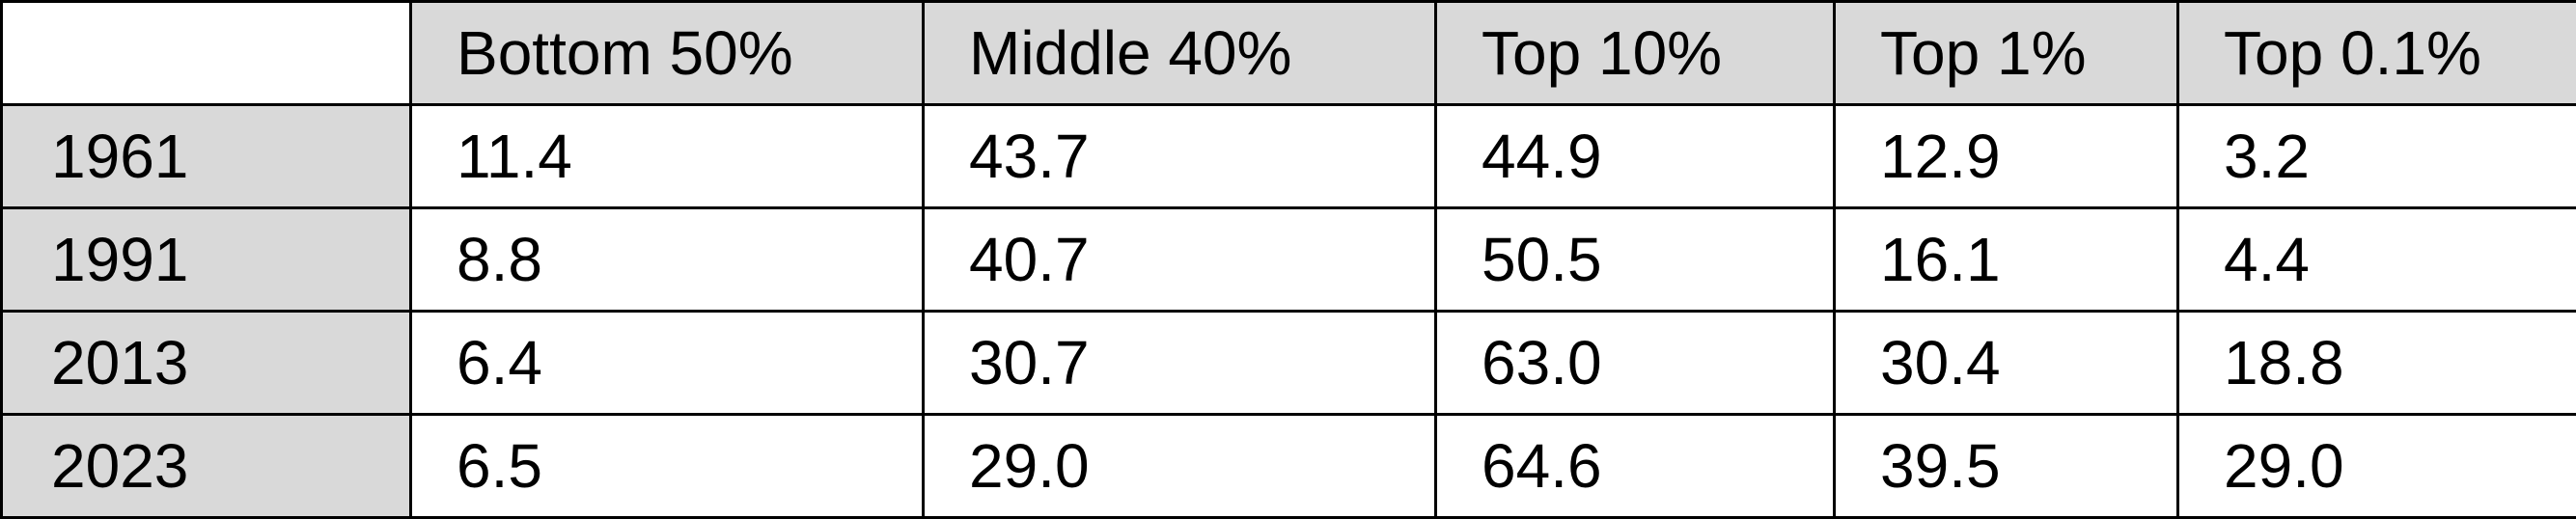 This screenshot has height=519, width=2576. I want to click on column-header: Top 10%, so click(1635, 53).